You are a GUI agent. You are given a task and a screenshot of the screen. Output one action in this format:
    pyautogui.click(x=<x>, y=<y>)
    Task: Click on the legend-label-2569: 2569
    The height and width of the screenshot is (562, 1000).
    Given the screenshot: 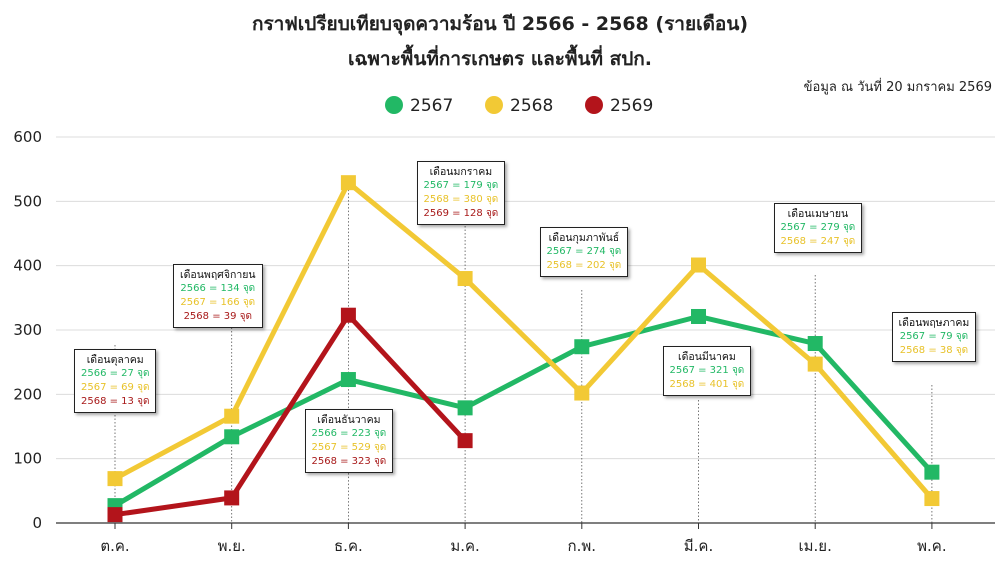 What is the action you would take?
    pyautogui.click(x=631, y=106)
    